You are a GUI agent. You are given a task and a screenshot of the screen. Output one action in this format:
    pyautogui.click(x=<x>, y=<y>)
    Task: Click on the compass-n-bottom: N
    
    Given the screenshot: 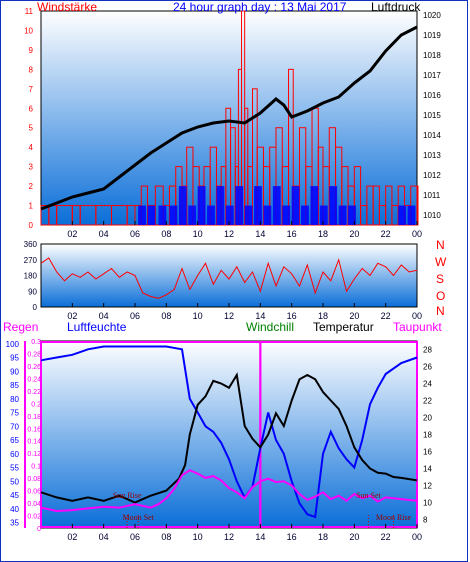 What is the action you would take?
    pyautogui.click(x=440, y=311)
    